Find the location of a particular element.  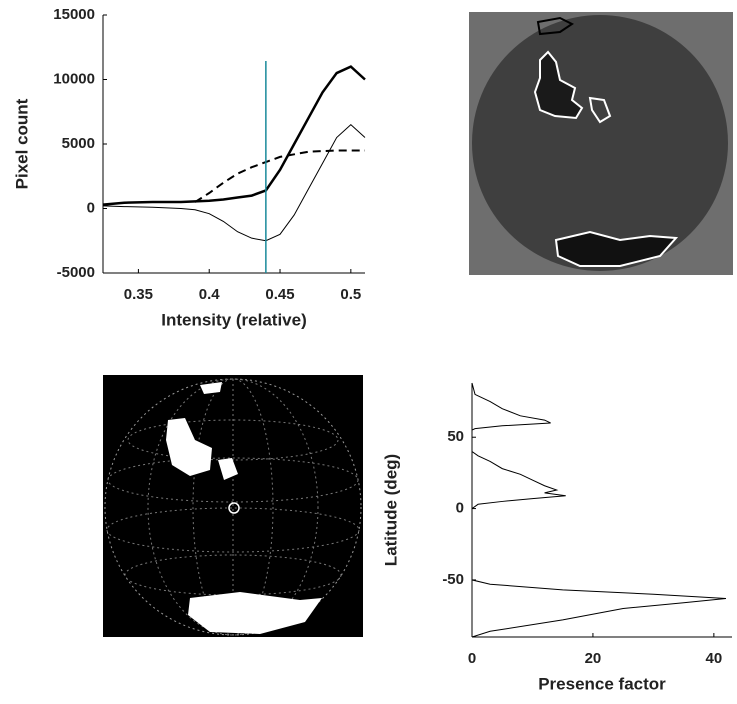

x-tick-label: 20 is located at coordinates (593, 658).